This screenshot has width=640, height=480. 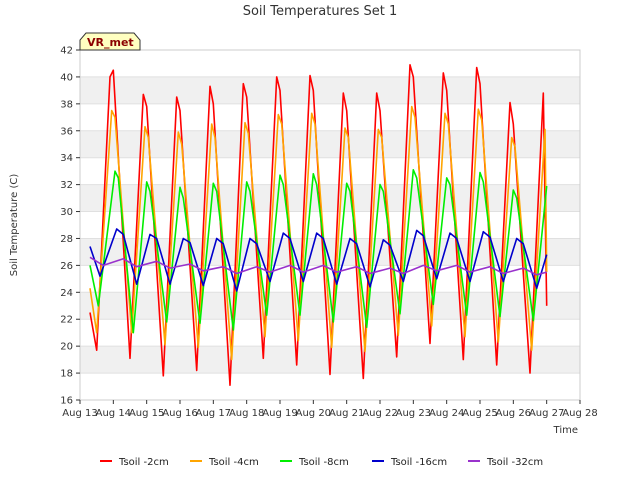 I want to click on y-tick-label: 28, so click(x=66, y=239).